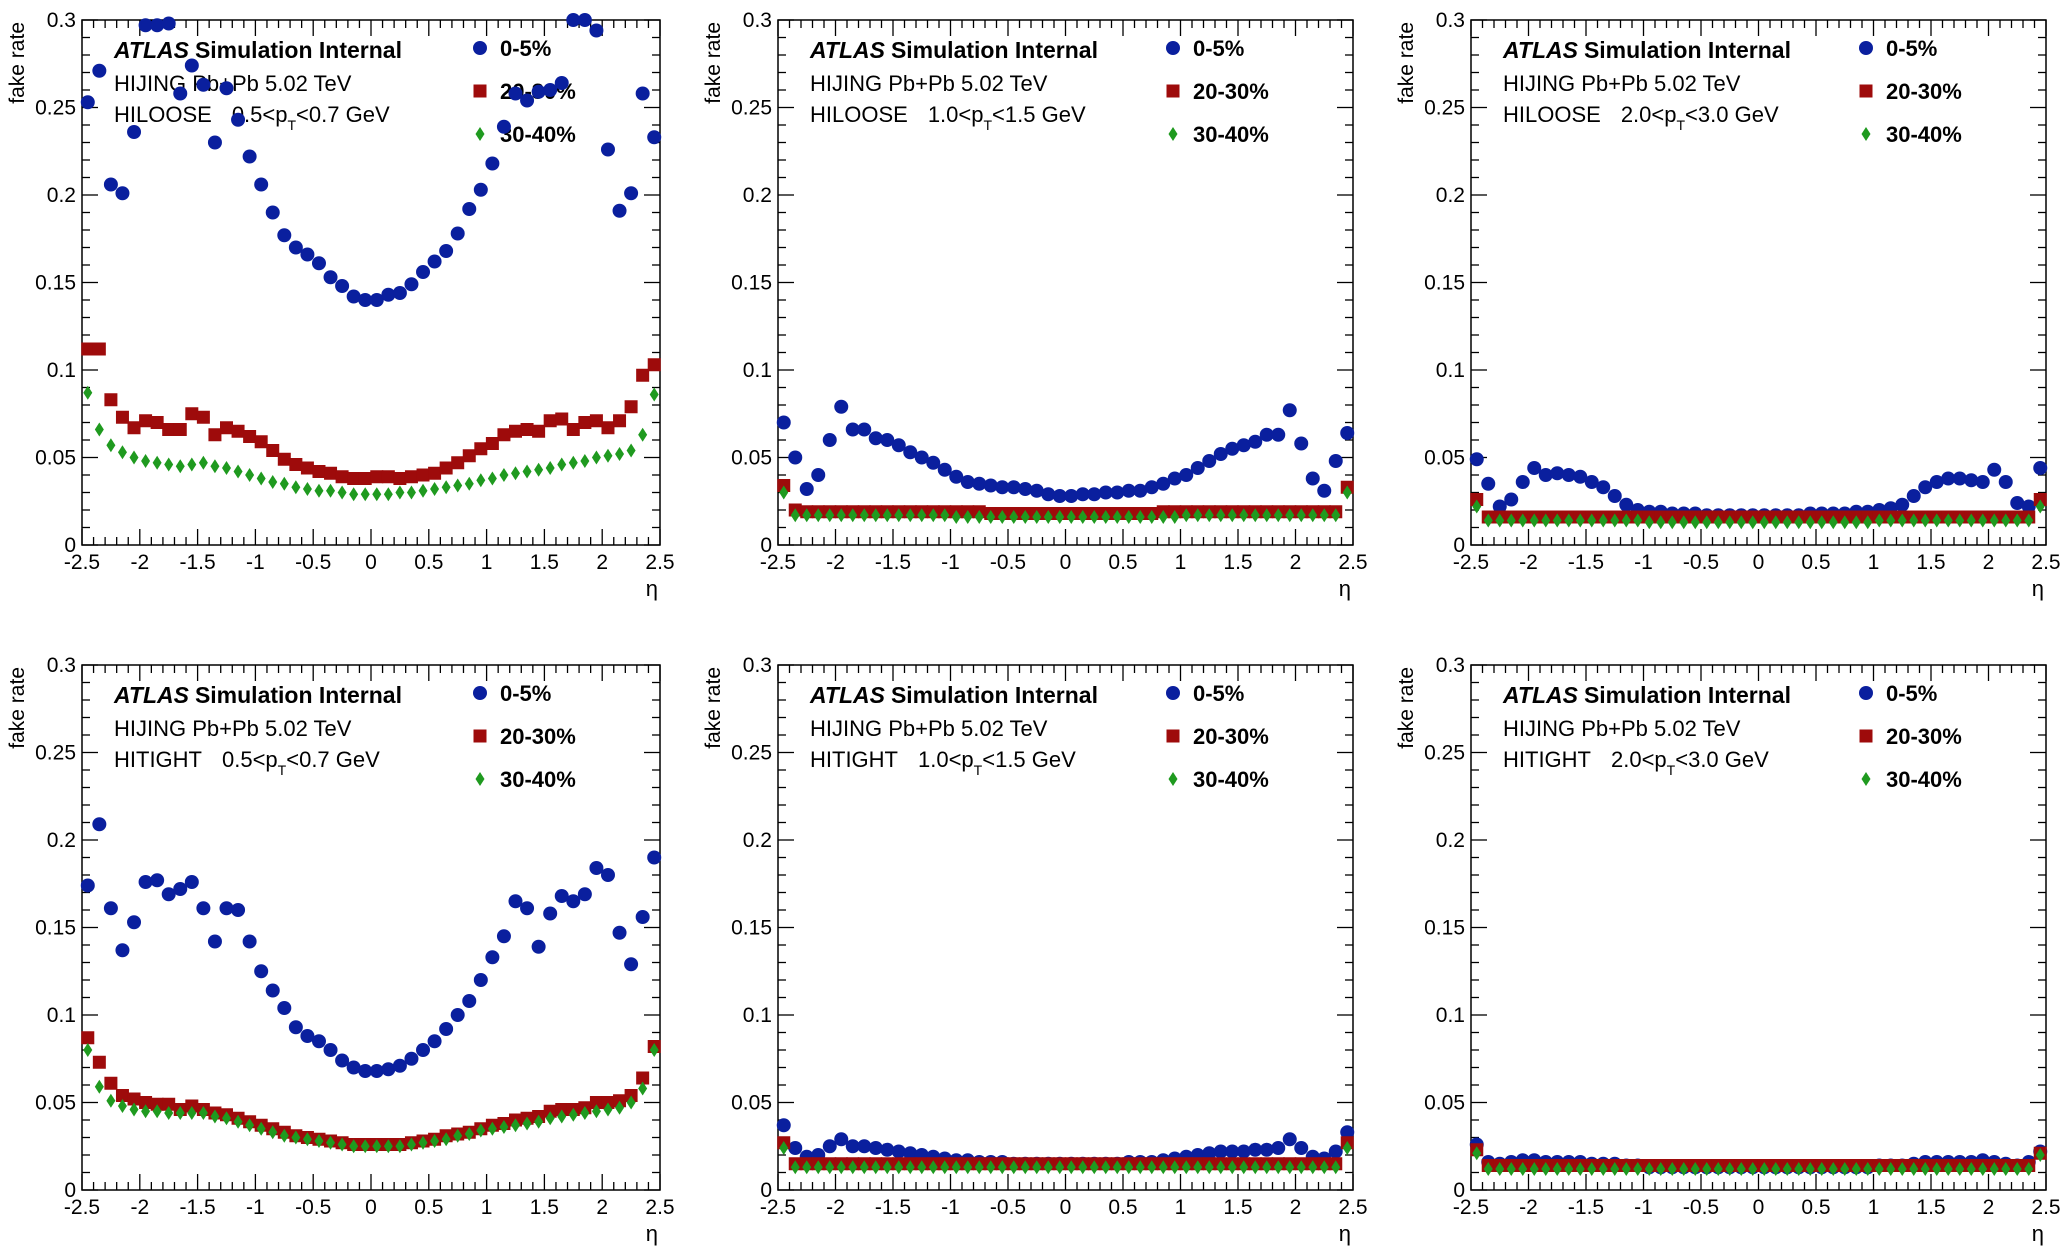 This screenshot has height=1250, width=2066. Describe the element at coordinates (544, 562) in the screenshot. I see `x-tick-label: 1.5` at that location.